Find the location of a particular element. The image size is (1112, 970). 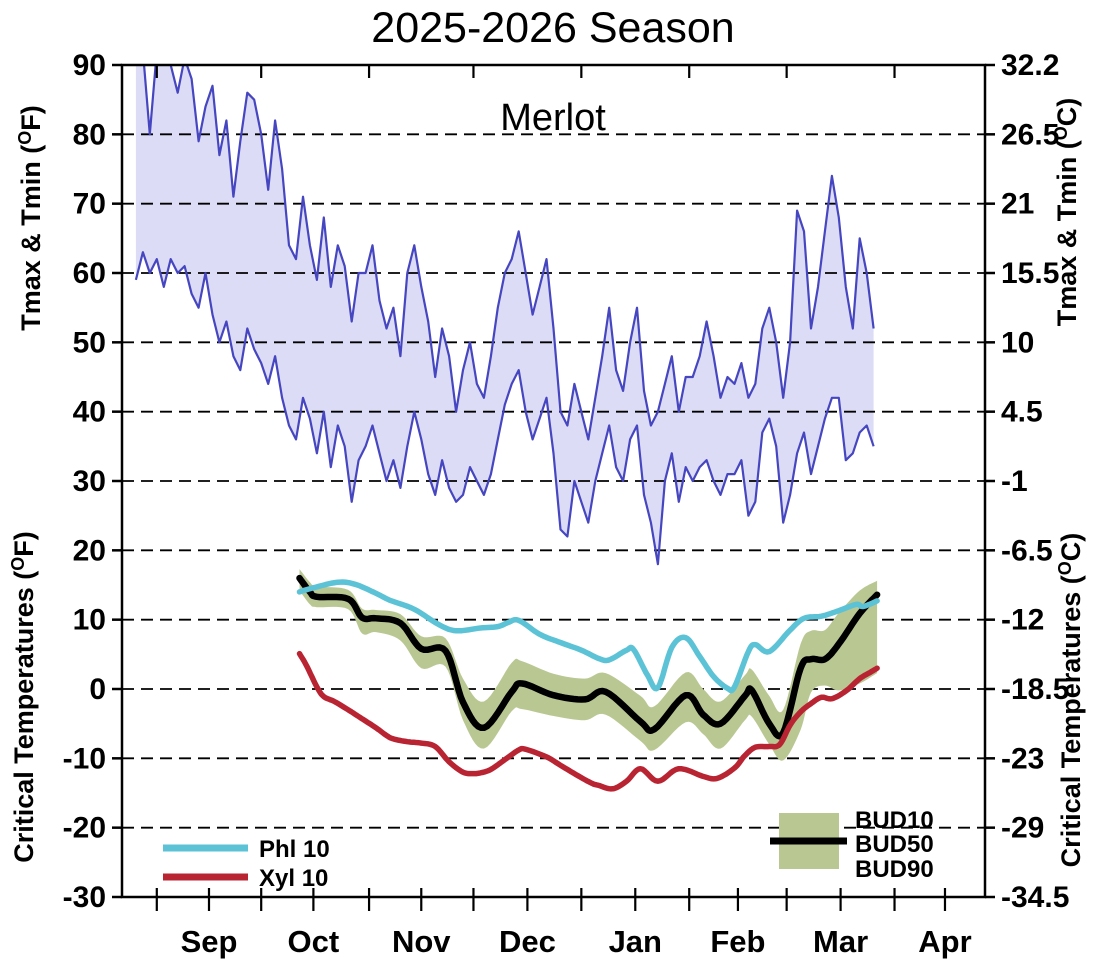

left-tick-label--20: -20 is located at coordinates (84, 828).